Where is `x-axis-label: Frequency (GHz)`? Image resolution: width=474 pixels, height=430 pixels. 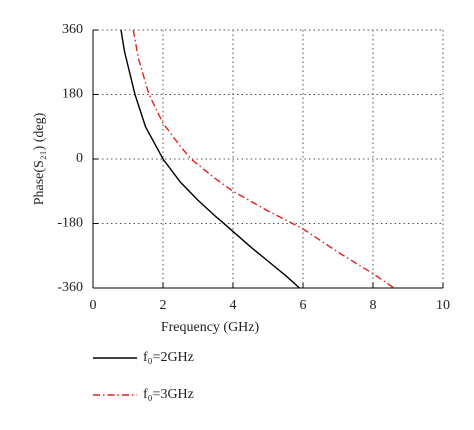 x-axis-label: Frequency (GHz) is located at coordinates (210, 327).